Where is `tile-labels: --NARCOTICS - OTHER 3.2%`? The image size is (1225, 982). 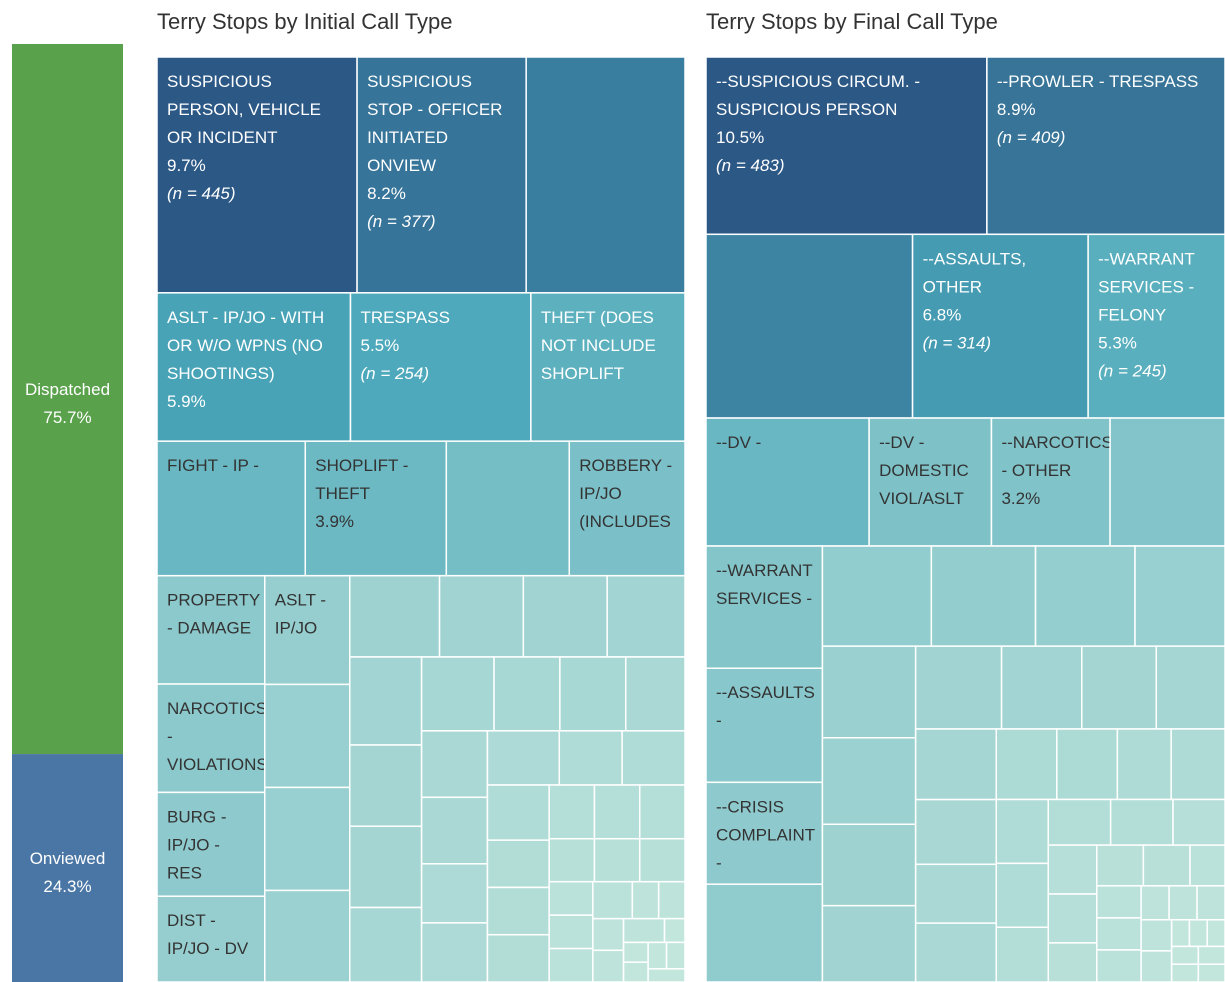 tile-labels: --NARCOTICS - OTHER 3.2% is located at coordinates (1056, 470).